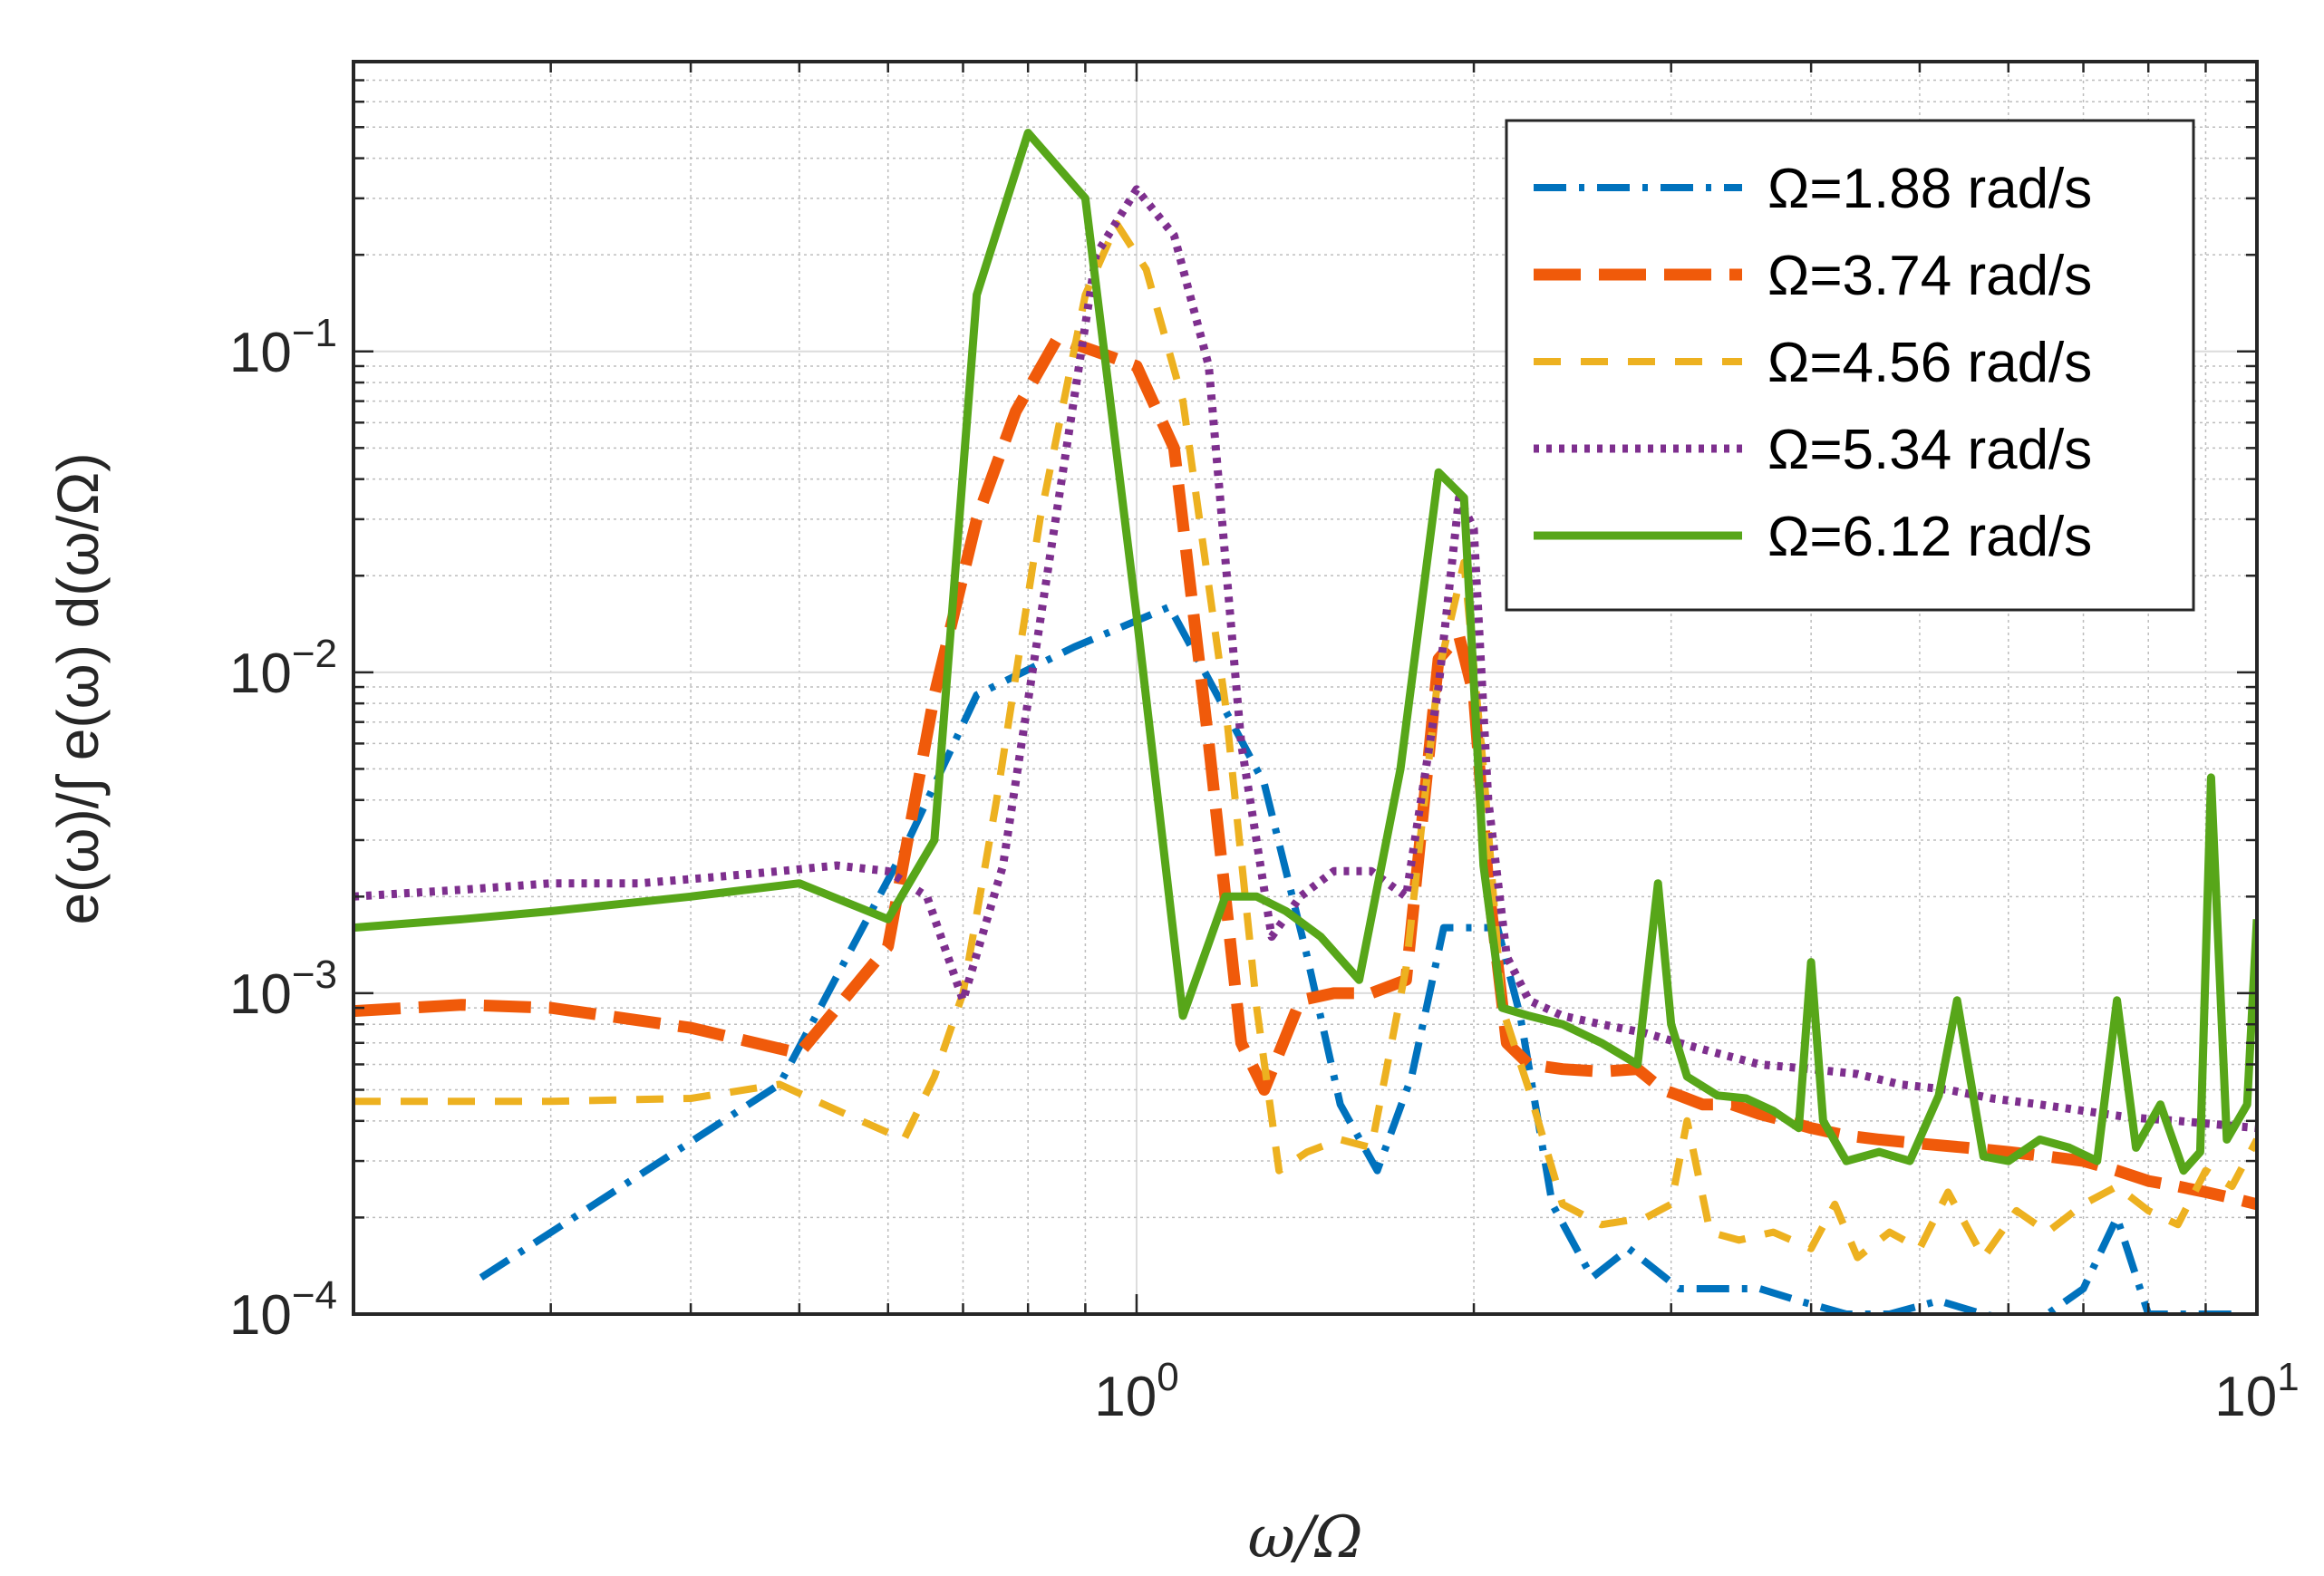  What do you see at coordinates (1929, 537) in the screenshot?
I see `legend-label-5: Ω=6.12 rad/s` at bounding box center [1929, 537].